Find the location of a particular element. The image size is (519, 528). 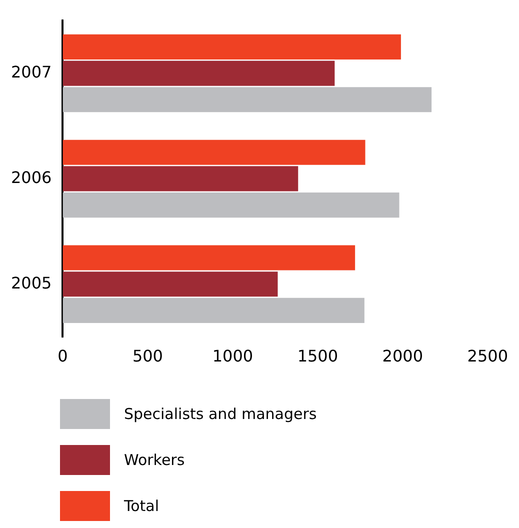

x-tick-label: 1500 is located at coordinates (317, 356).